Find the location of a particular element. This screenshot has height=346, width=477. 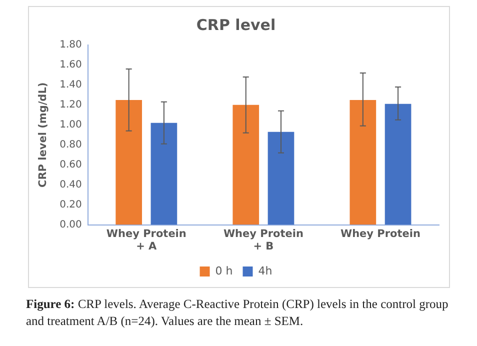

x-tick-label: Whey Protein is located at coordinates (380, 234).